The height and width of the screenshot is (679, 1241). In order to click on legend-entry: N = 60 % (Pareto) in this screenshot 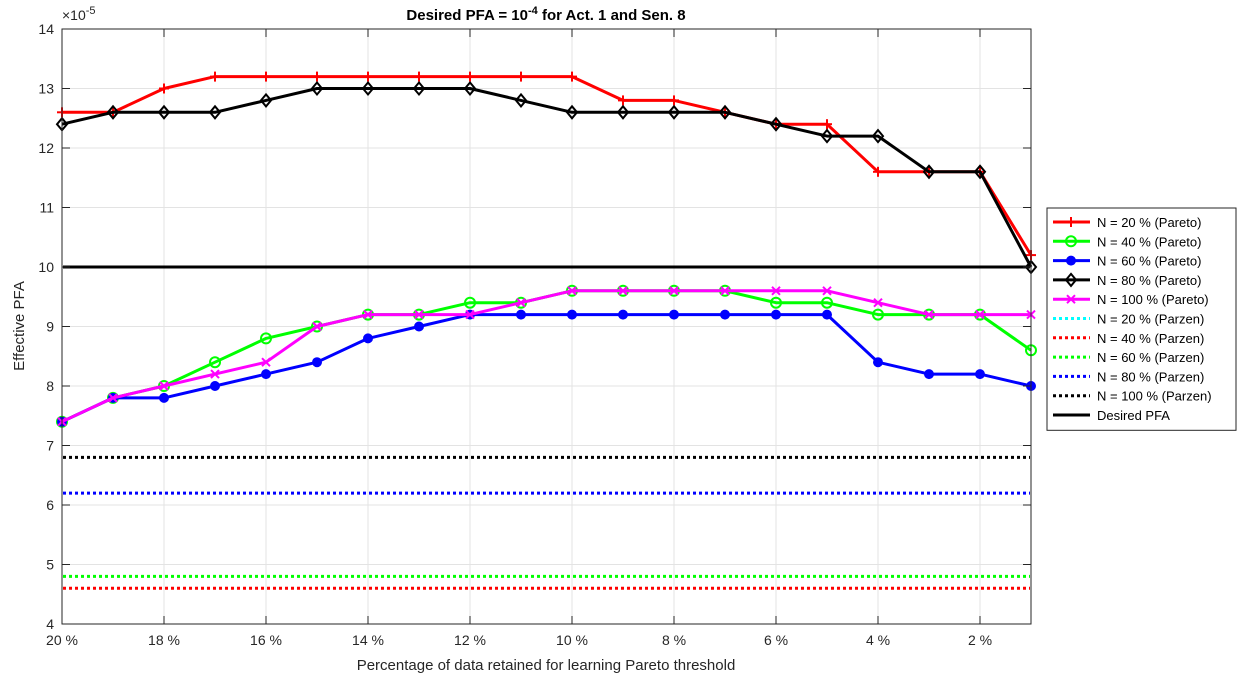, I will do `click(1127, 261)`.